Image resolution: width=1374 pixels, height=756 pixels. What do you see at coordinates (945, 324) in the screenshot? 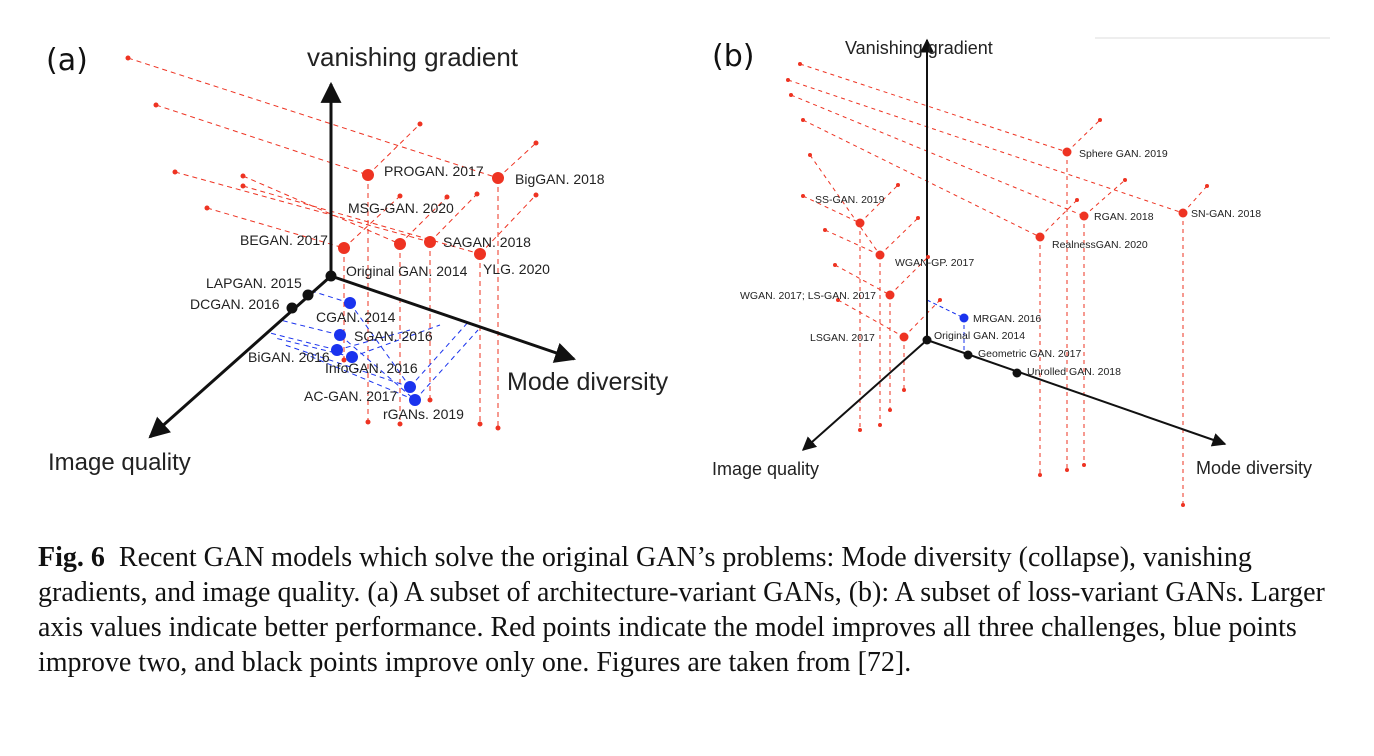
I see `panel-b-blue-guides` at bounding box center [945, 324].